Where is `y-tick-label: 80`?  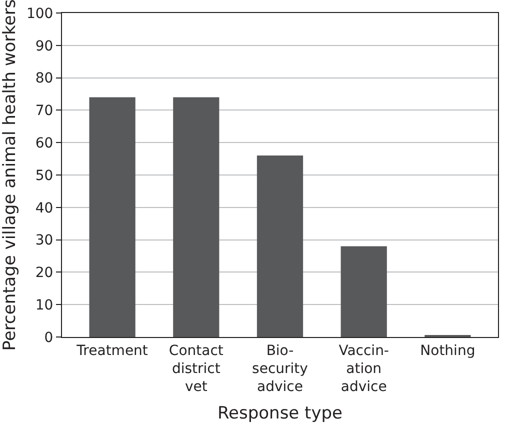 y-tick-label: 80 is located at coordinates (44, 78).